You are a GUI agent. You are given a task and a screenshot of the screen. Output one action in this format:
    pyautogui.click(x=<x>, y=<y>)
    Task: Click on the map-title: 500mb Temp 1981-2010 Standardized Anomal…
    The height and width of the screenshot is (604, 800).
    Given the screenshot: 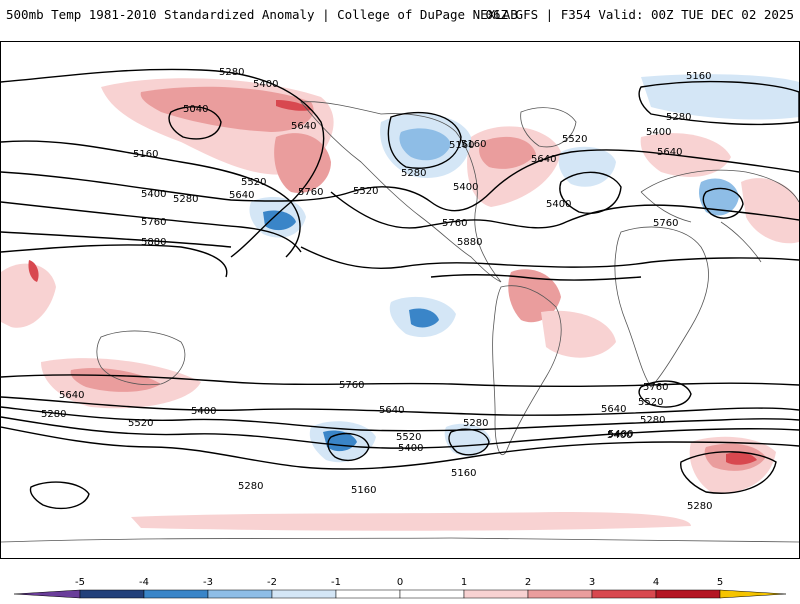 What is the action you would take?
    pyautogui.click(x=262, y=14)
    